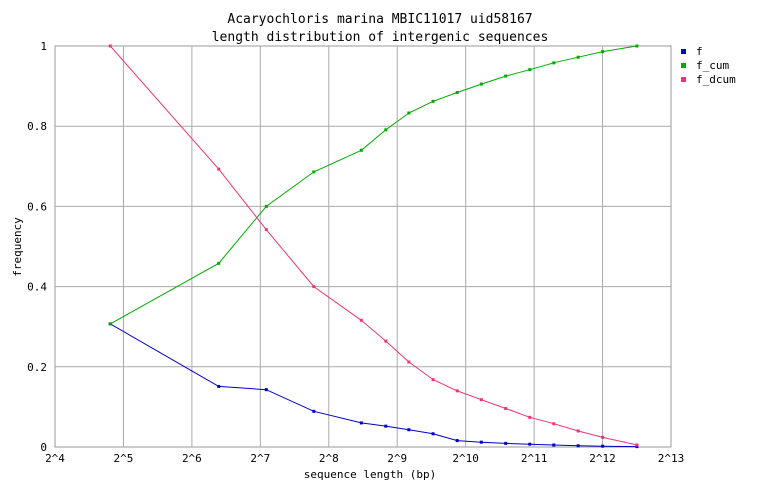  What do you see at coordinates (379, 19) in the screenshot?
I see `chart-title: Acaryochloris marina MBIC11017 uid58167` at bounding box center [379, 19].